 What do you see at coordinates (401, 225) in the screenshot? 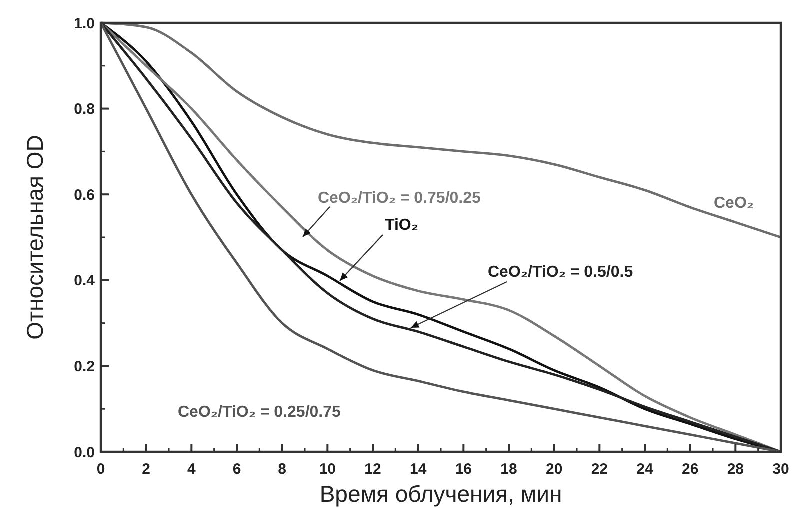
I see `text: TiO₂` at bounding box center [401, 225].